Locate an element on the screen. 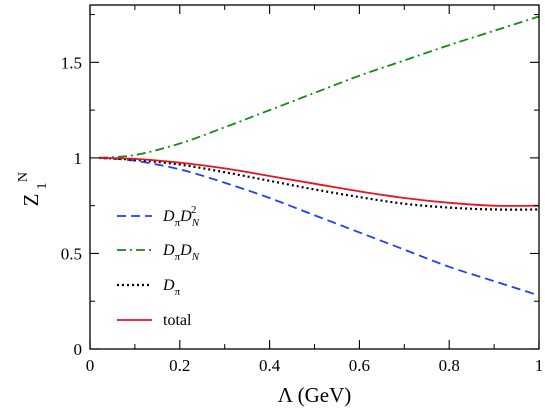  y-axis-title: Z 1 N is located at coordinates (33, 189).